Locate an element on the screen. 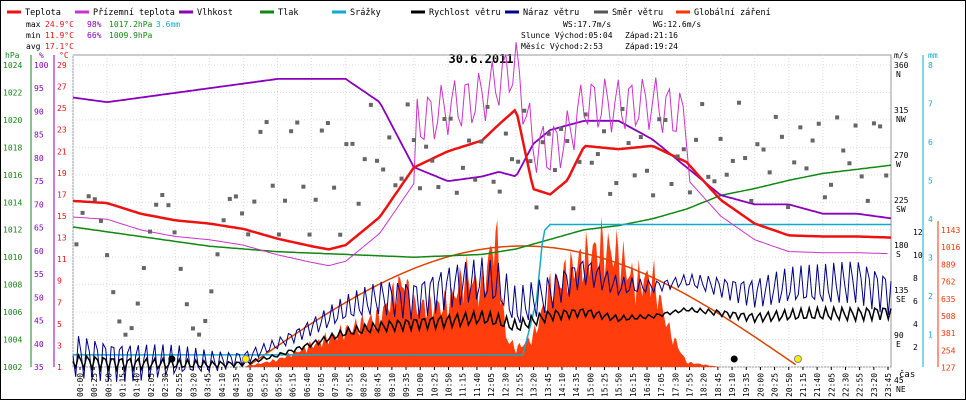 The width and height of the screenshot is (966, 403). temperature-tick: 21 is located at coordinates (62, 151).